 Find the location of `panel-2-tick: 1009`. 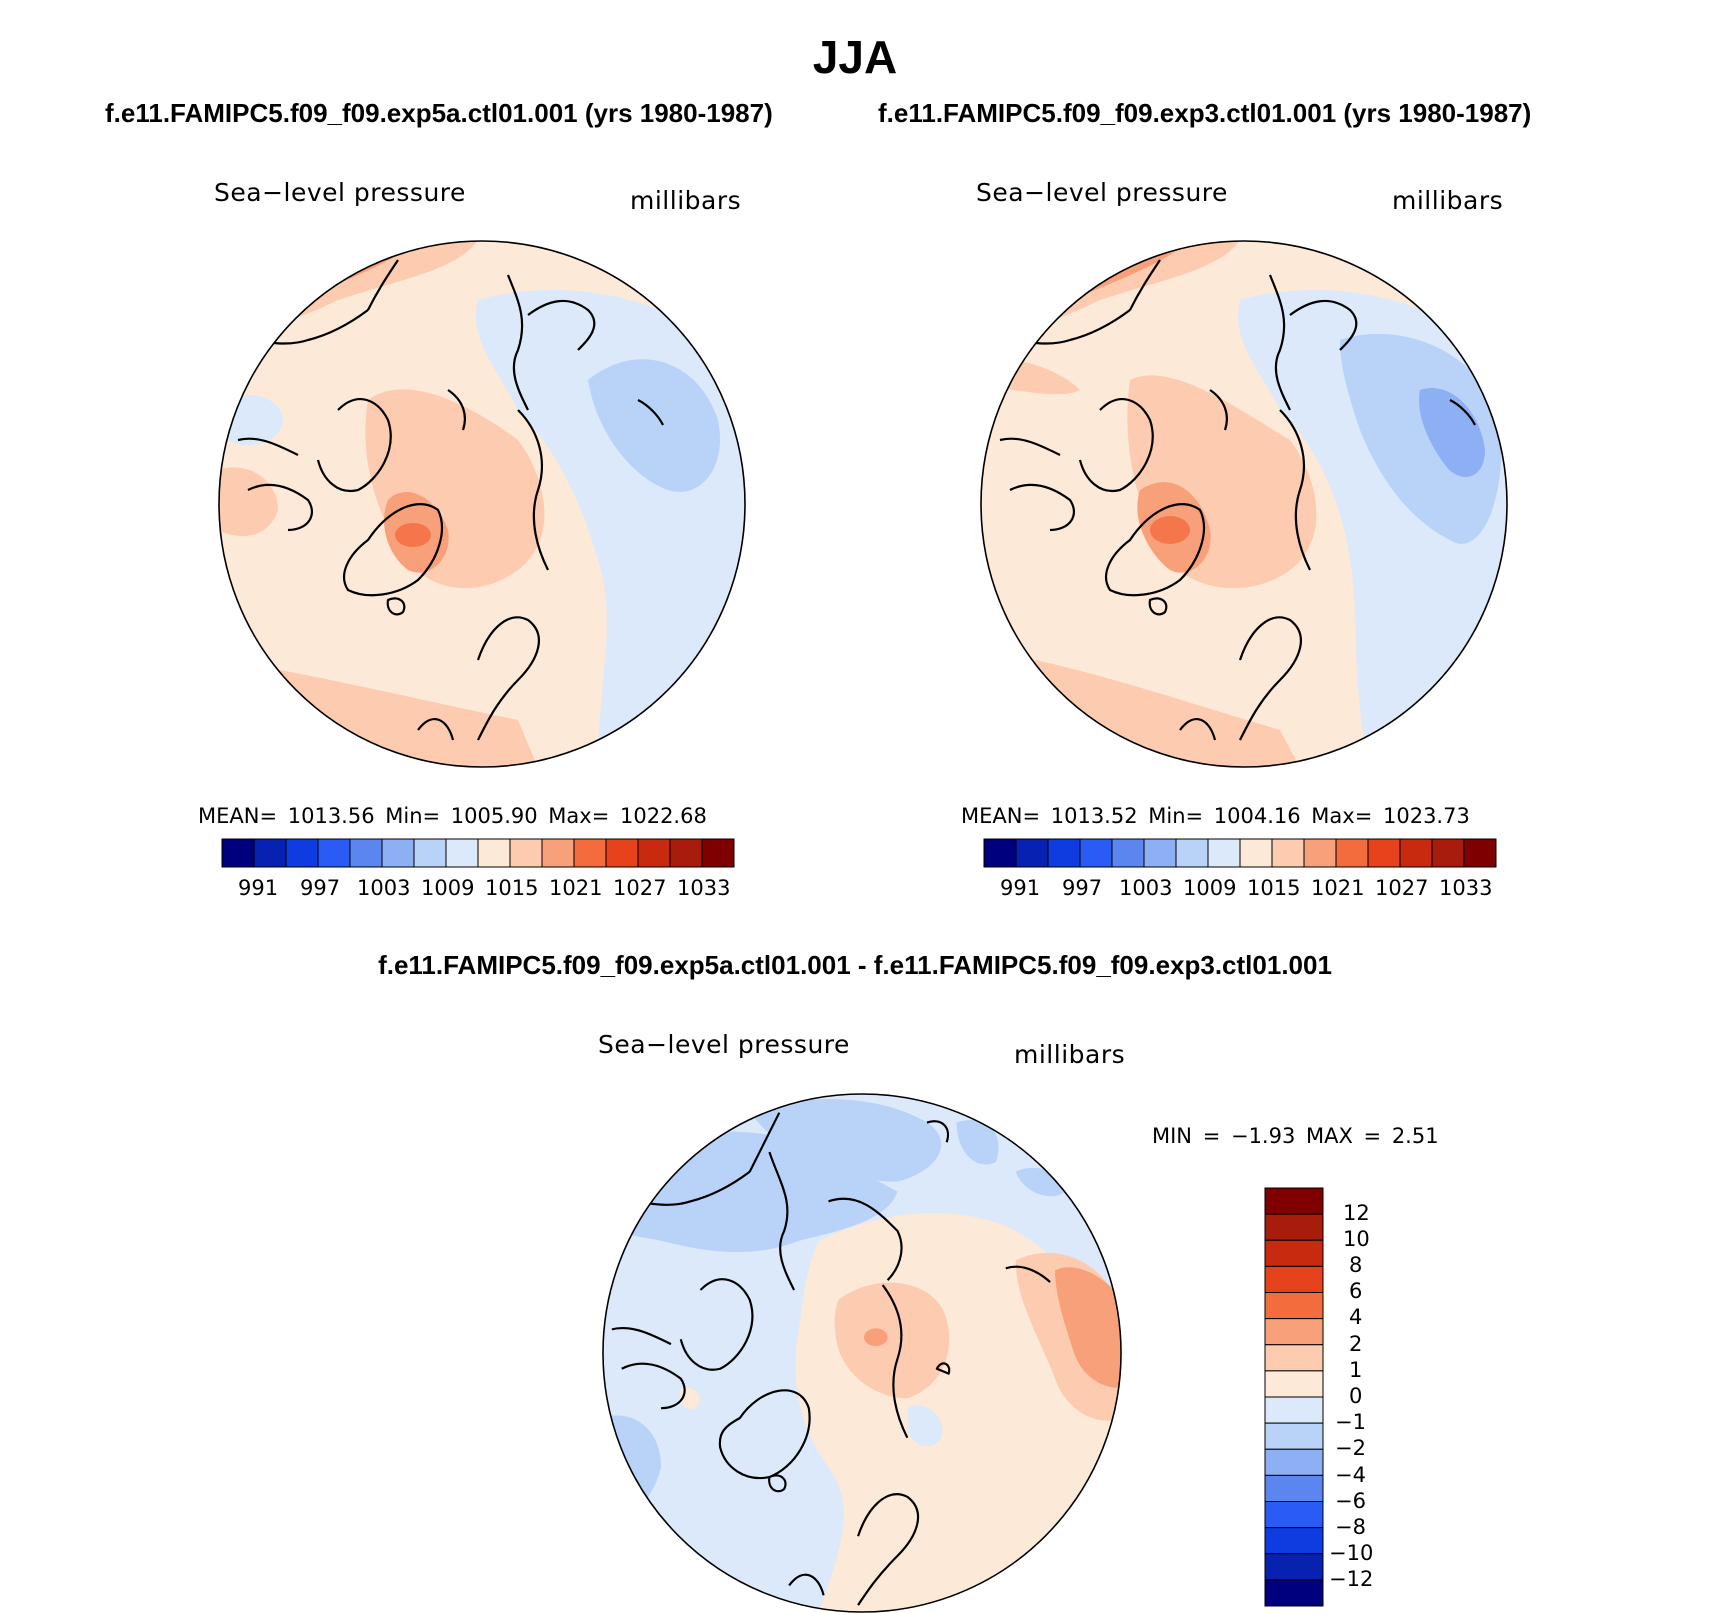

panel-2-tick: 1009 is located at coordinates (1210, 888).